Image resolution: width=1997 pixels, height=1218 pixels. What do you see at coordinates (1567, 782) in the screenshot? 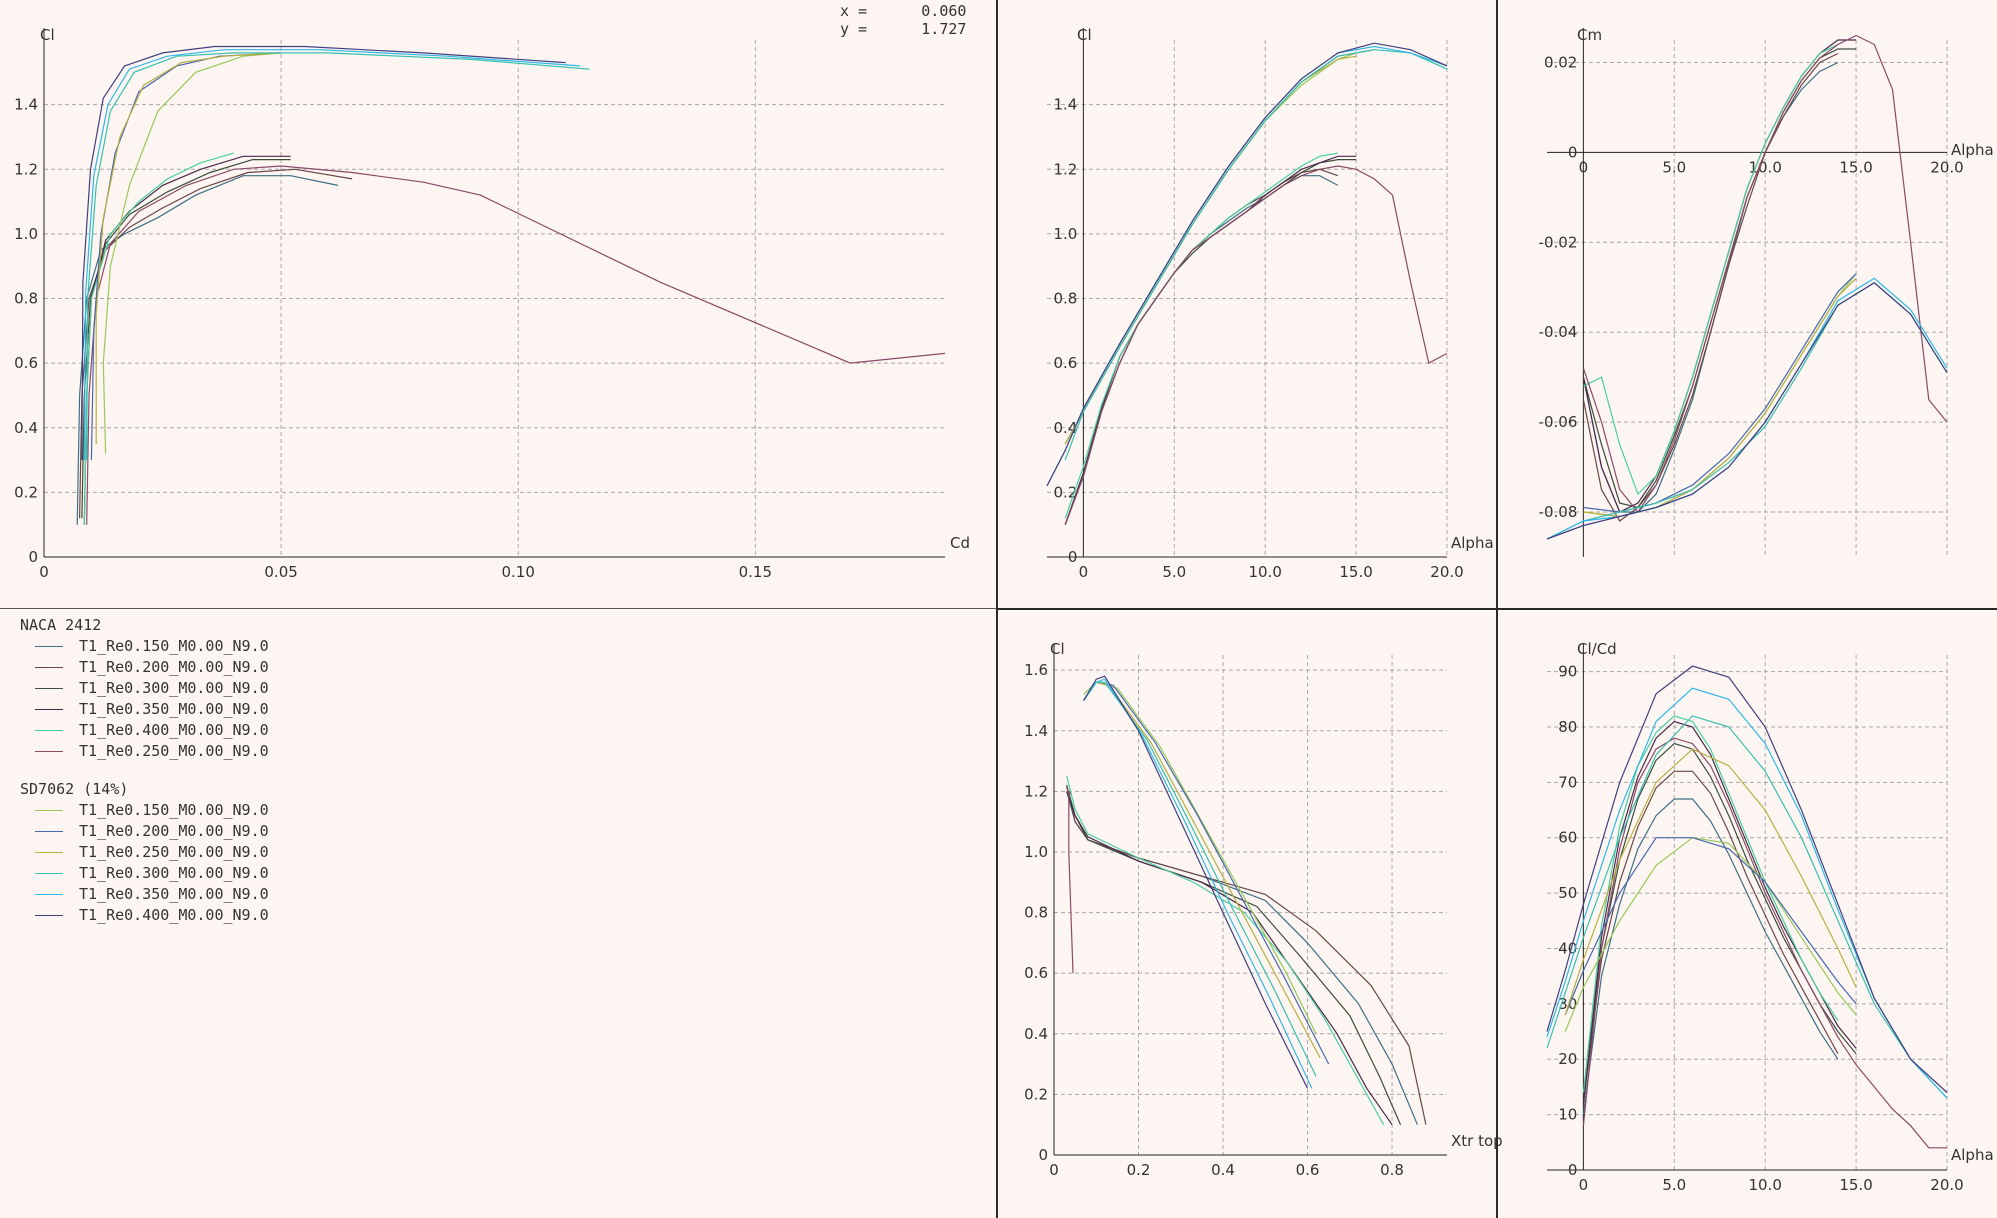
I see `y-tick-label: 70` at bounding box center [1567, 782].